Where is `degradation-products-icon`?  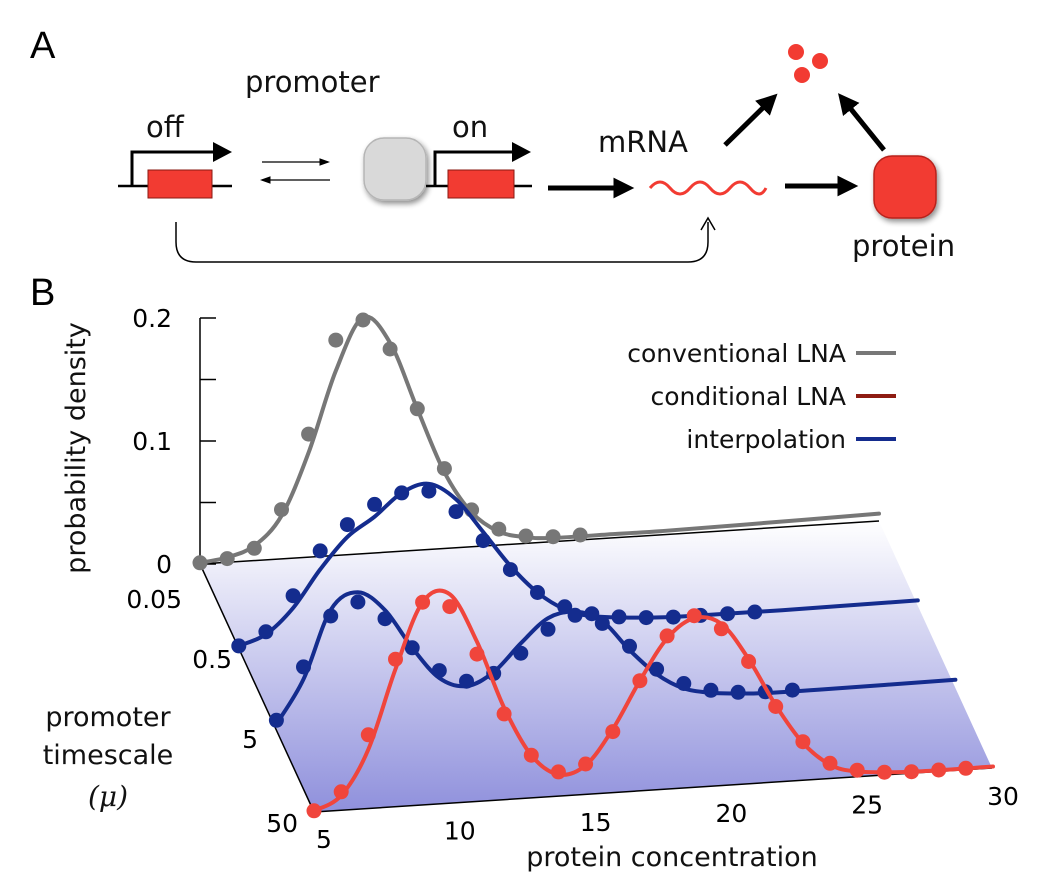
degradation-products-icon is located at coordinates (808, 63).